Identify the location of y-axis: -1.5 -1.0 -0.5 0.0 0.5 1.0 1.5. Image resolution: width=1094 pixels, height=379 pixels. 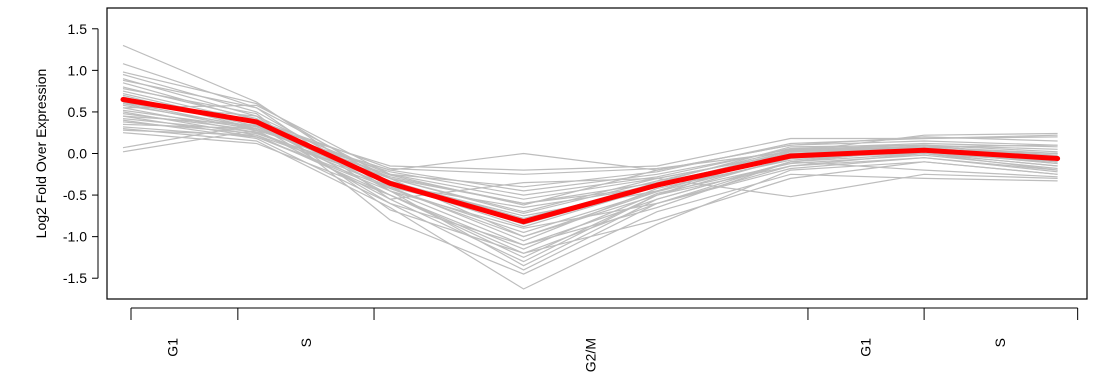
(81, 153).